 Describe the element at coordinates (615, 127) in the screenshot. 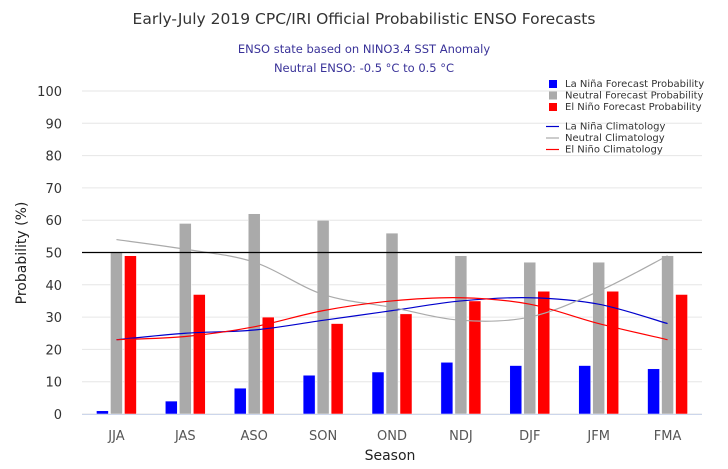

I see `legend-label: La Niña Climatology` at that location.